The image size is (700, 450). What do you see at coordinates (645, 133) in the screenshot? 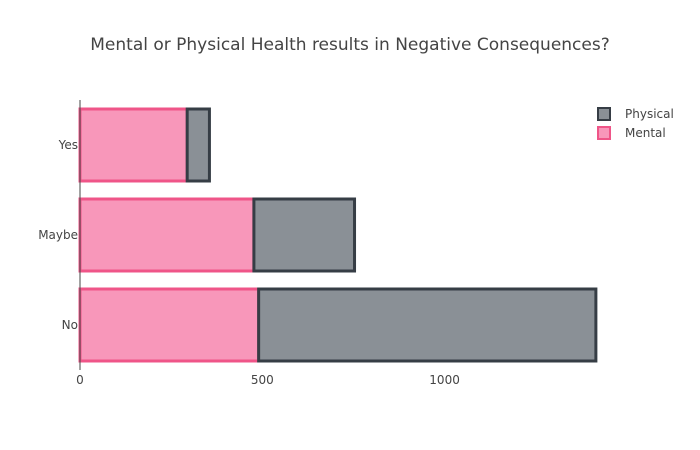
I see `legend-label-mental: Mental` at bounding box center [645, 133].